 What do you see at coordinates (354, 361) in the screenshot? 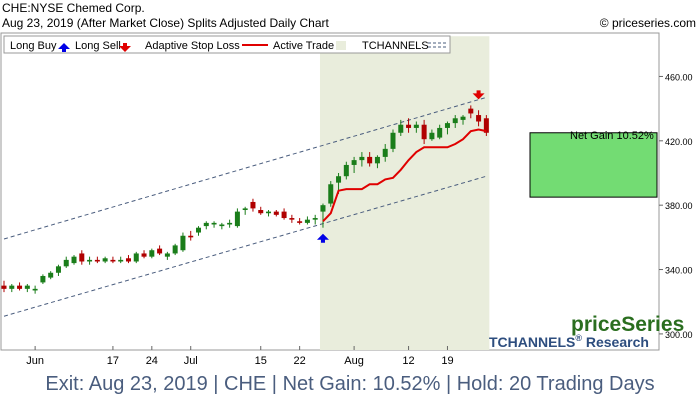
I see `x-tick-label: Aug` at bounding box center [354, 361].